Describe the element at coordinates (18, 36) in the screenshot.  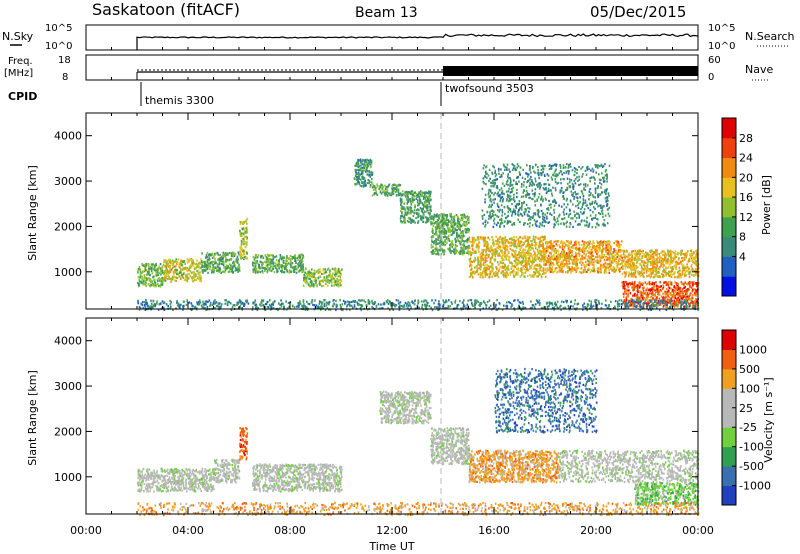
I see `nsky-label: N.Sky` at that location.